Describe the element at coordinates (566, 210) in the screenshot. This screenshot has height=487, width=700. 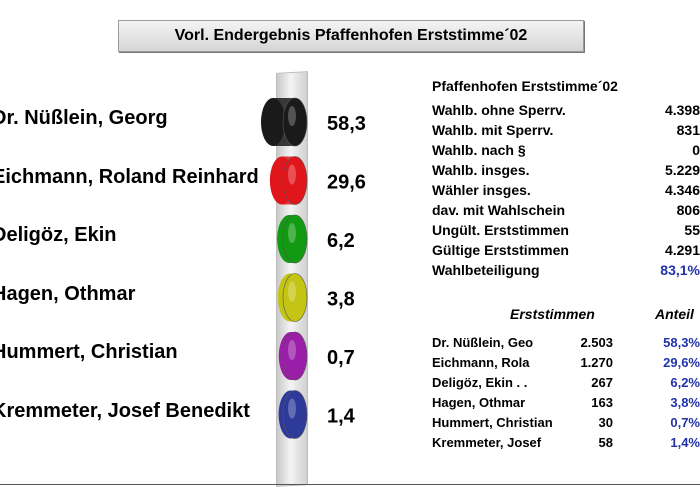
I see `stats-row: dav. mit Wahlschein 806` at that location.